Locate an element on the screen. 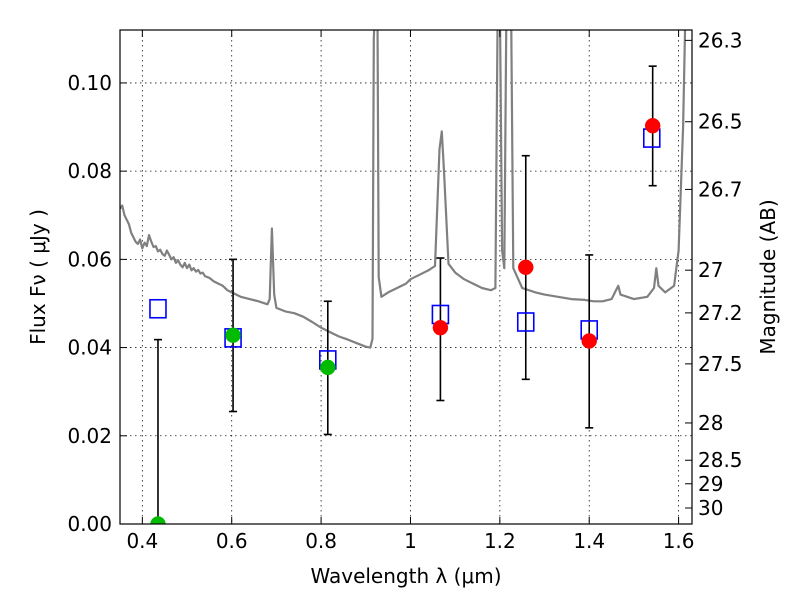 Image resolution: width=800 pixels, height=600 pixels. magnitude-tick-label: 27 is located at coordinates (710, 270).